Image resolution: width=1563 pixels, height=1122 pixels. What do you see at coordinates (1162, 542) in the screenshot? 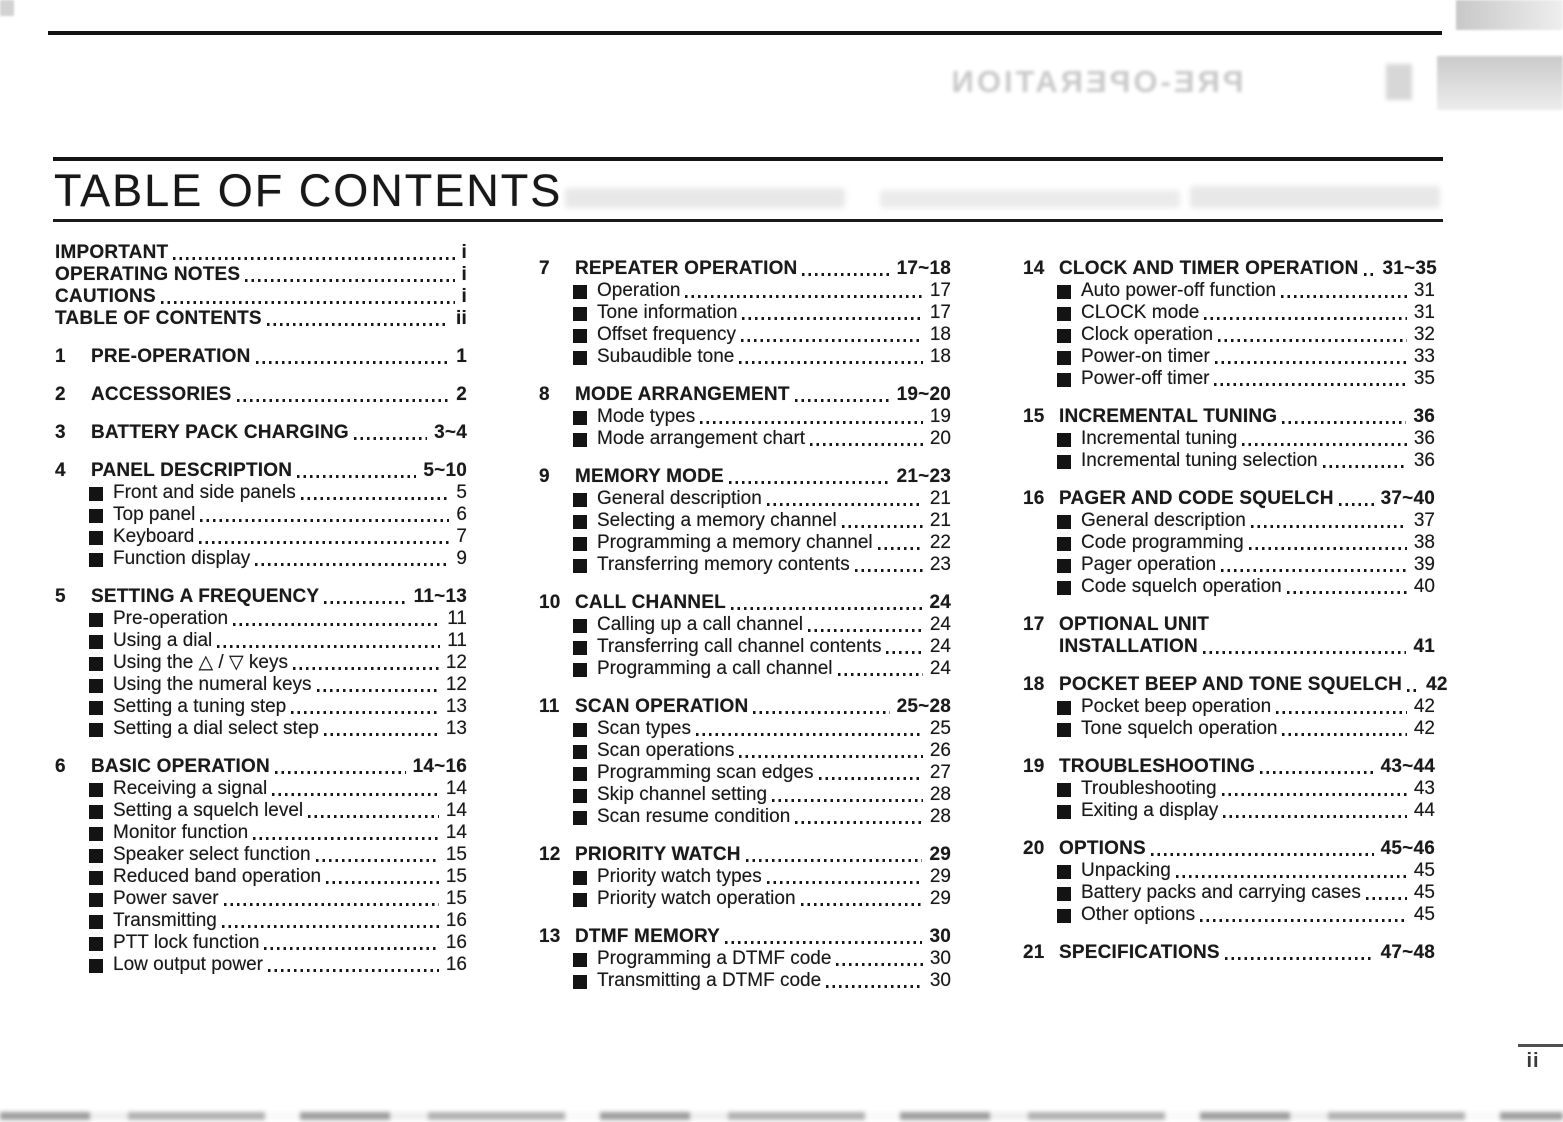
I see `entry-title: Code programming` at bounding box center [1162, 542].